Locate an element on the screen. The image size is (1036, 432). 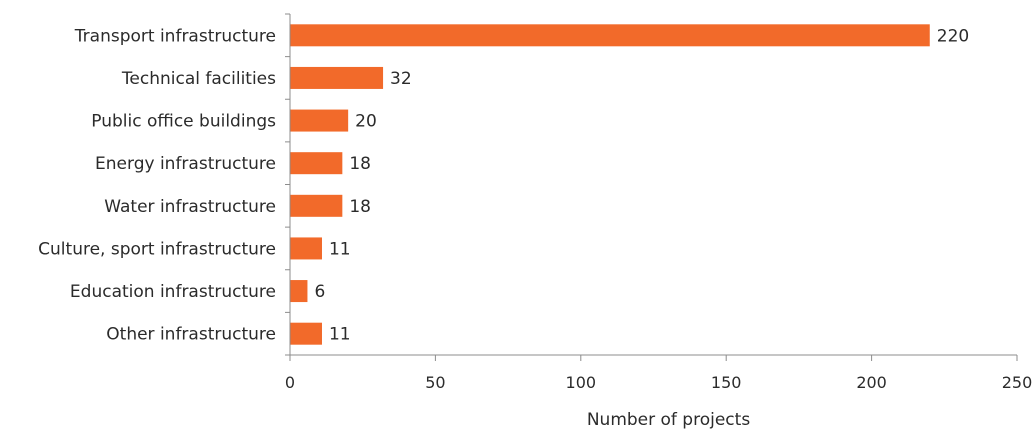
x-tick-label: 150 is located at coordinates (726, 382).